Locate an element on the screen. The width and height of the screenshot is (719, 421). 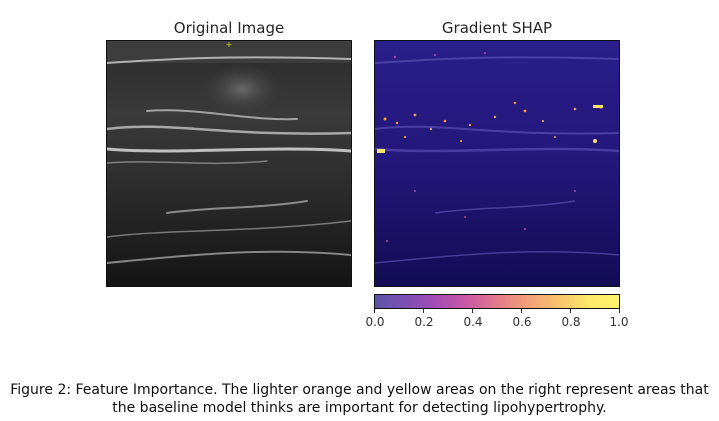
gradient-shap-title: Gradient SHAP is located at coordinates (497, 28).